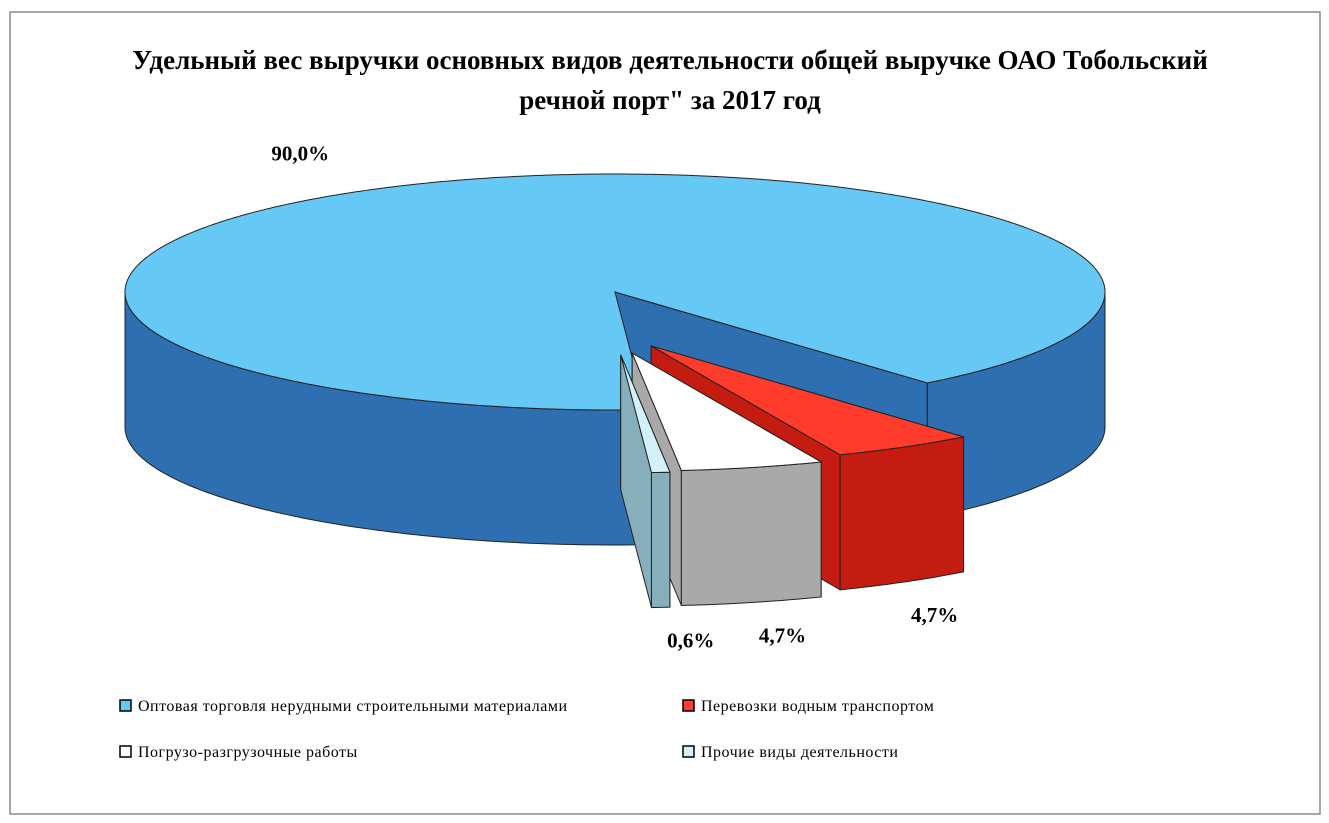  I want to click on slice, so click(645, 481).